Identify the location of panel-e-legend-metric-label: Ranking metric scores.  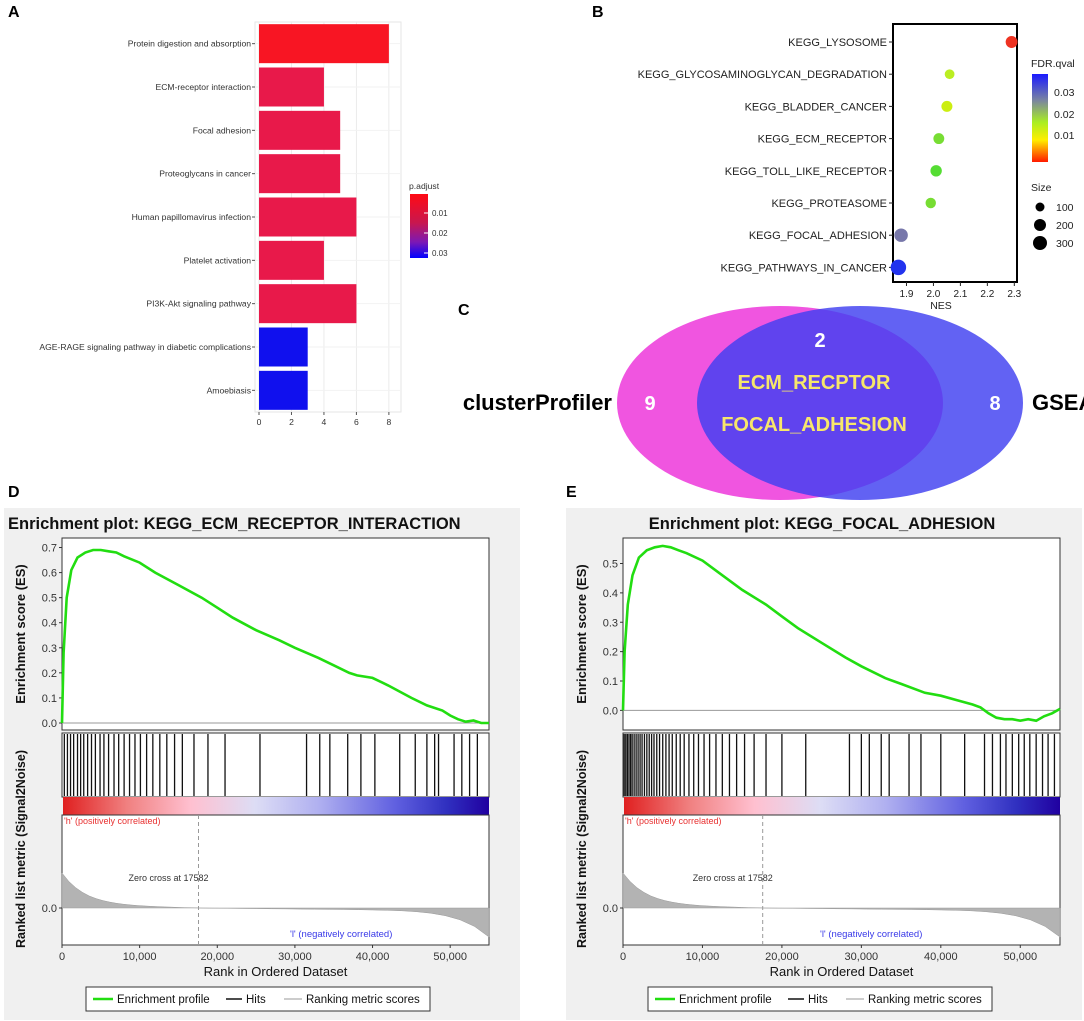
(925, 1000).